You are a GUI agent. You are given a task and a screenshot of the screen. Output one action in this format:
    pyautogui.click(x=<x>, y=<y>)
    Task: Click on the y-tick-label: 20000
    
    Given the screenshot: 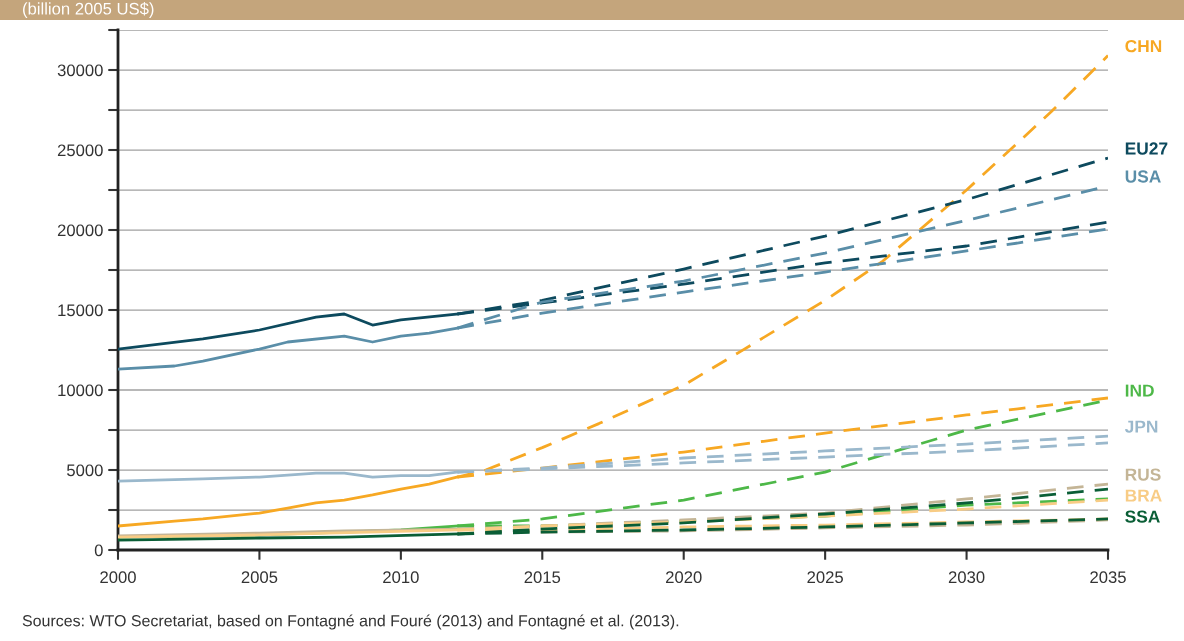 What is the action you would take?
    pyautogui.click(x=80, y=230)
    